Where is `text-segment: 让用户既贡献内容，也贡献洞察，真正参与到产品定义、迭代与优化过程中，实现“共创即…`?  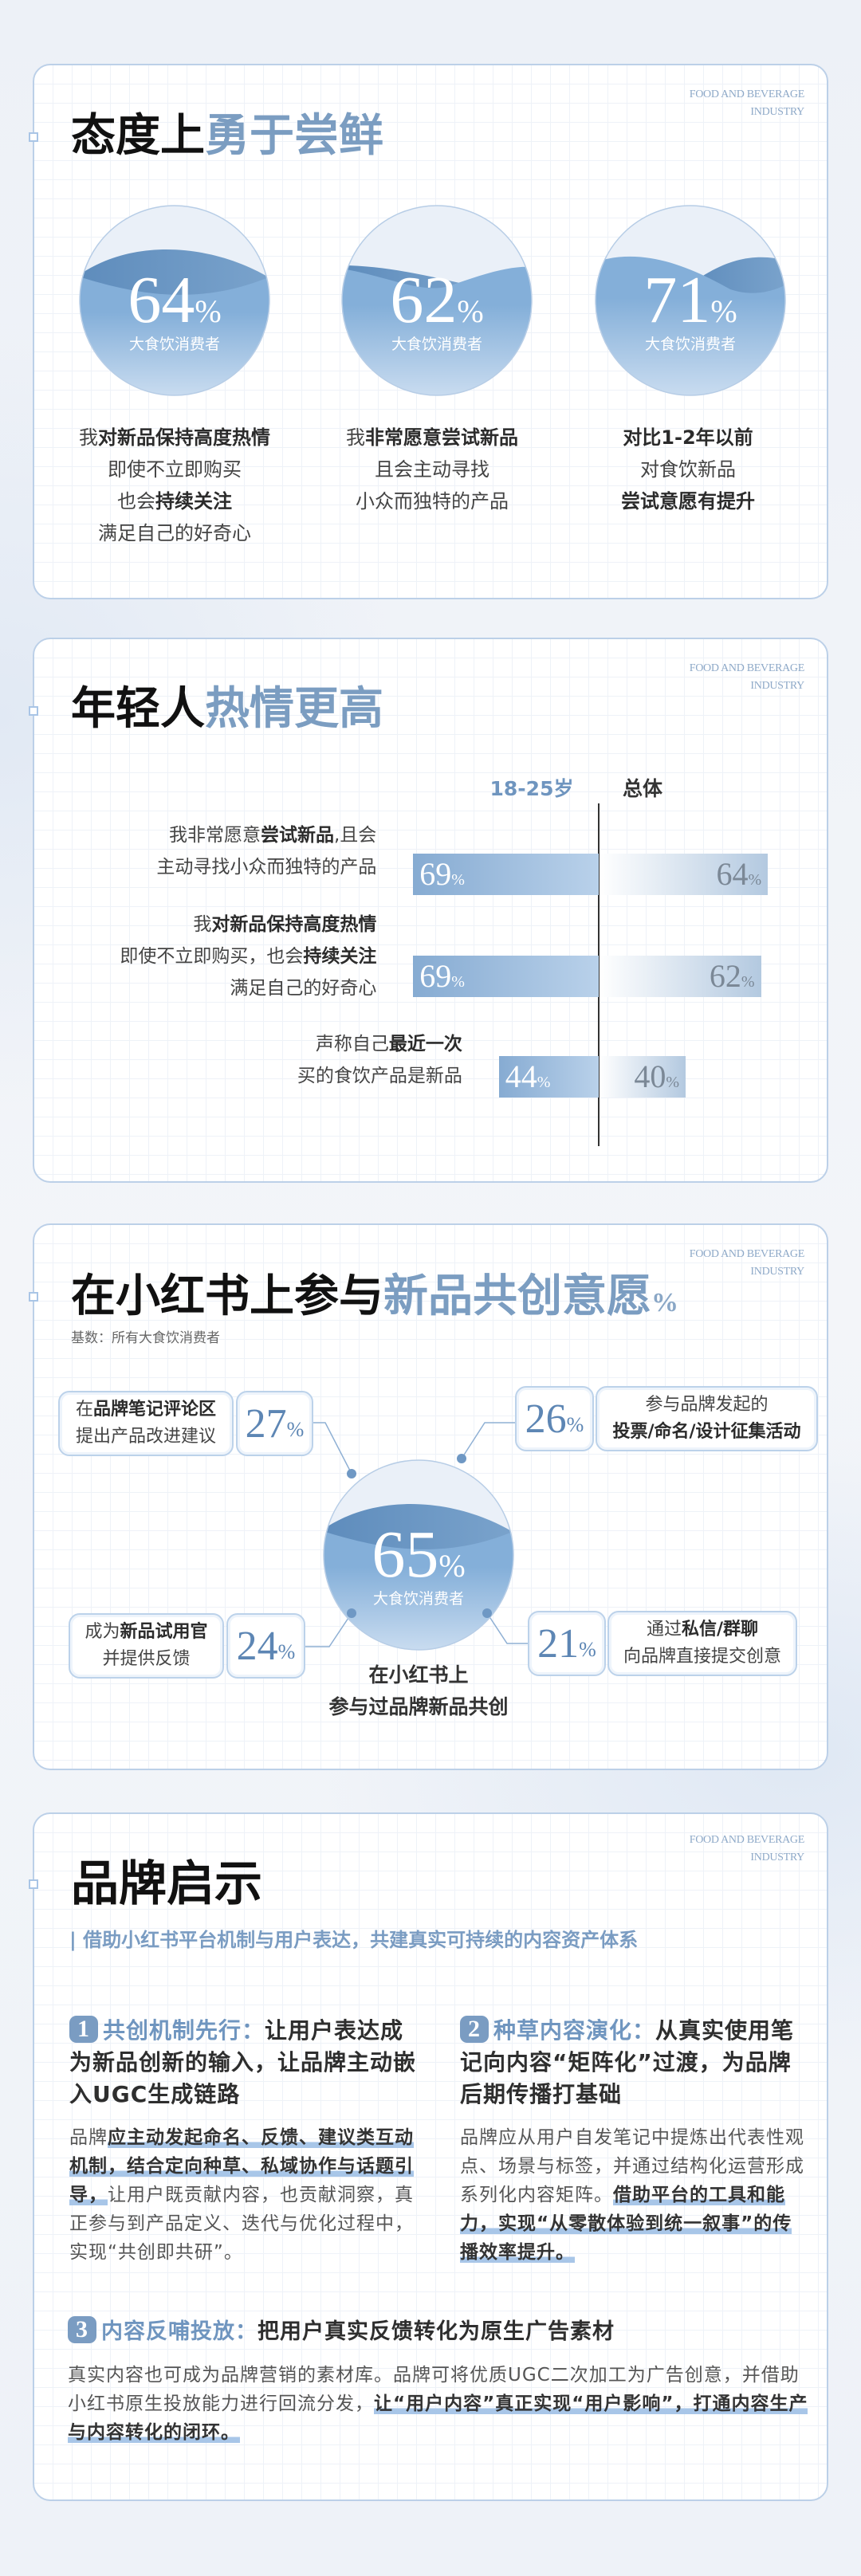
text-segment: 让用户既贡献内容，也贡献洞察，真正参与到产品定义、迭代与优化过程中，实现“共创即… is located at coordinates (241, 2224).